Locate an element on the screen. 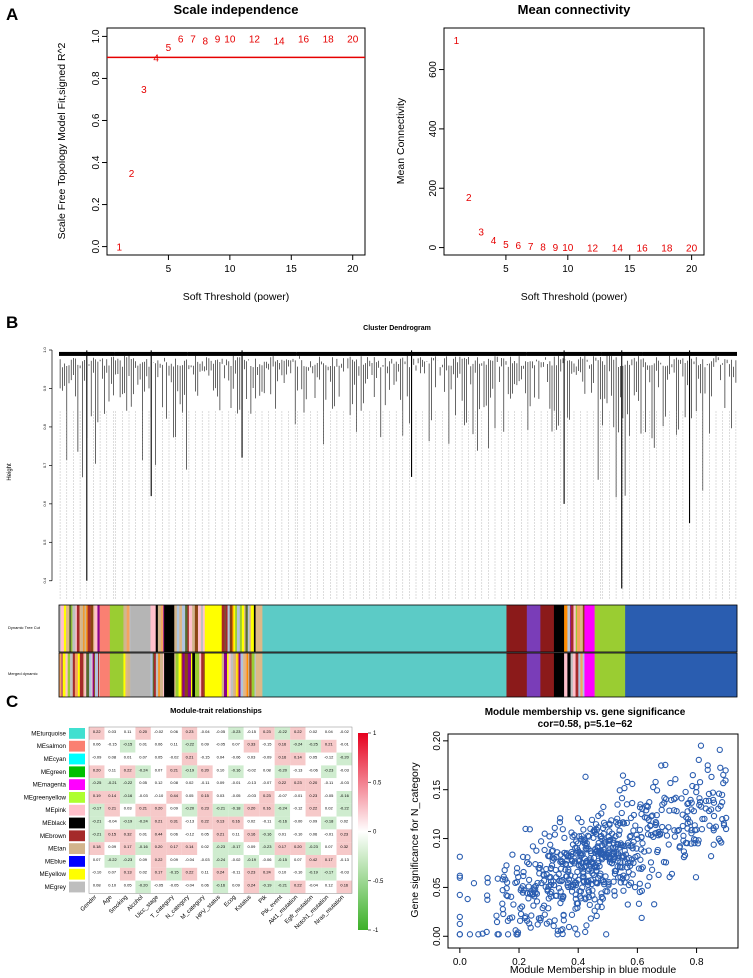 The width and height of the screenshot is (753, 978). heatmap-cell-value: 0.15 is located at coordinates (205, 795).